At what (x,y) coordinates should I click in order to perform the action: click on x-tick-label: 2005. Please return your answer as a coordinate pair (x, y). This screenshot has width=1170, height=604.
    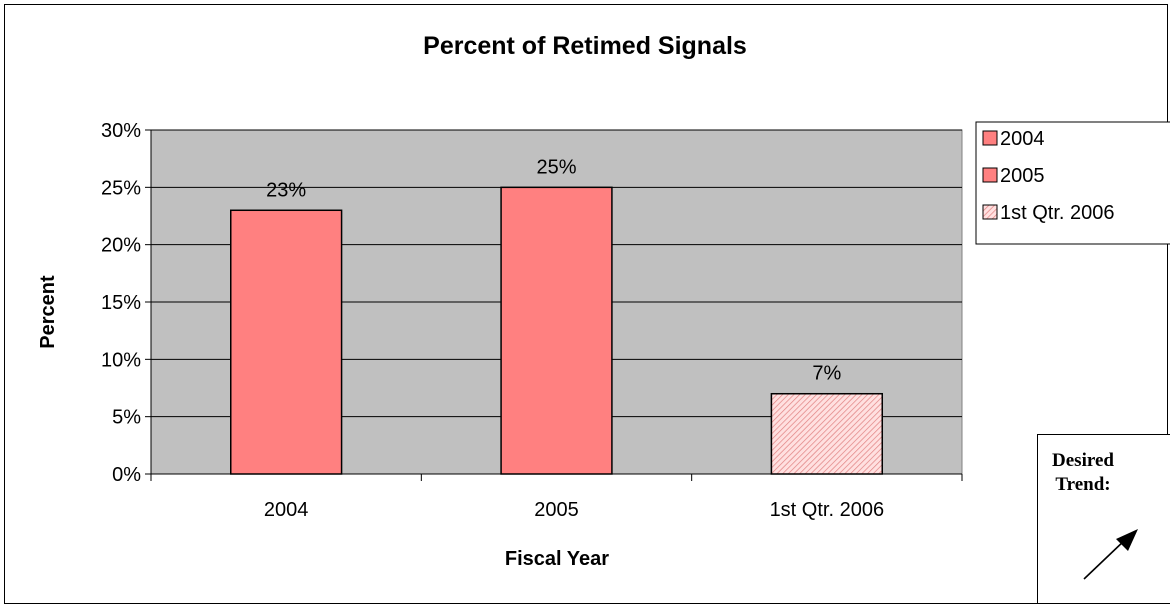
    Looking at the image, I should click on (556, 510).